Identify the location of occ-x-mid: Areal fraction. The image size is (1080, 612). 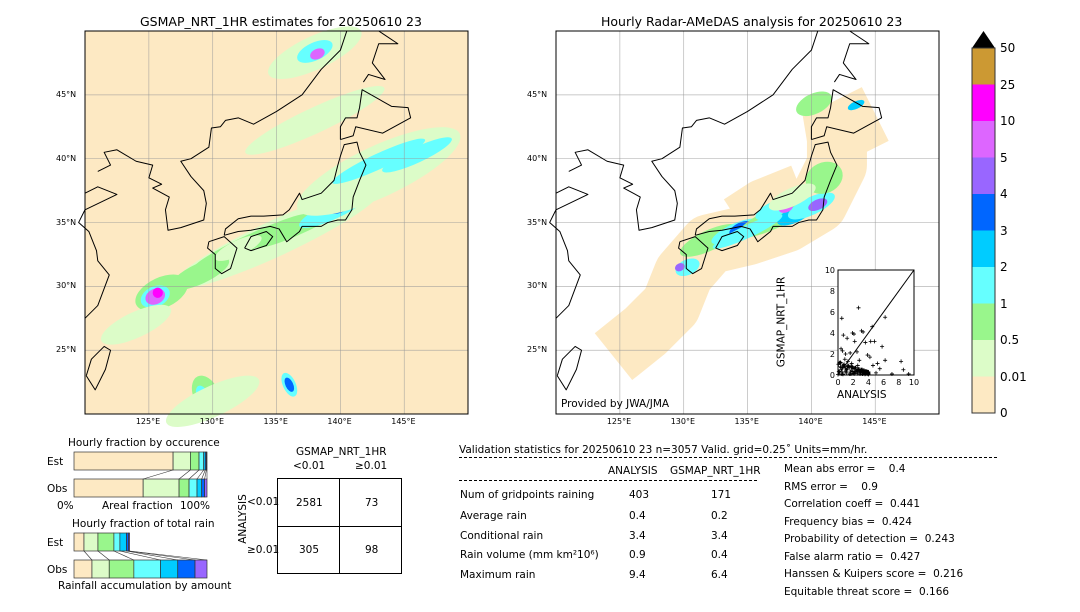
(137, 506).